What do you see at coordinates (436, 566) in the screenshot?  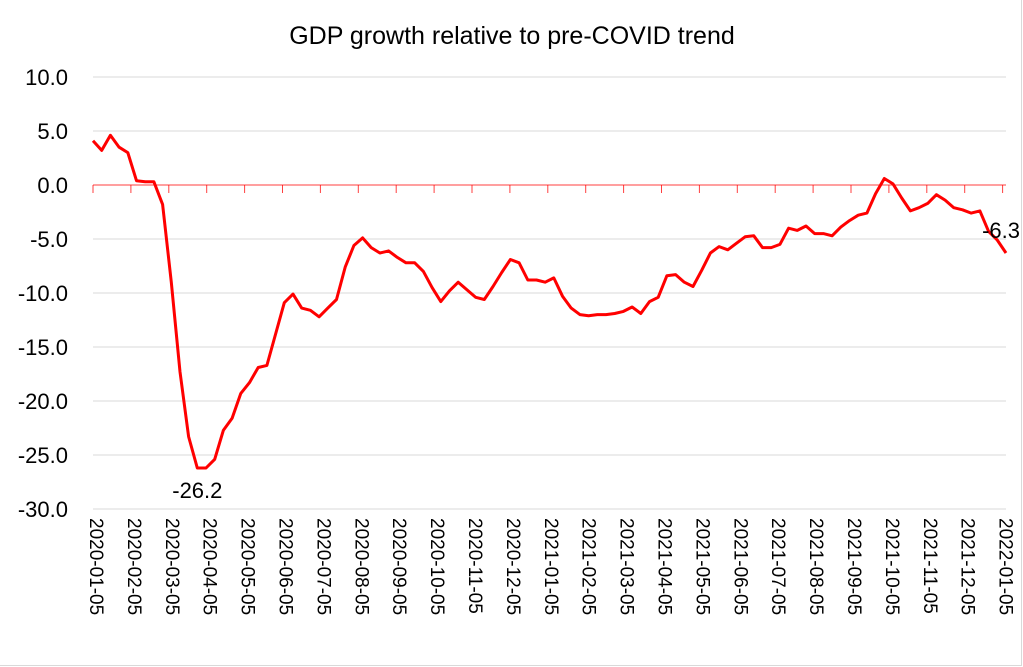 I see `x-tick-label: 2020-10-05` at bounding box center [436, 566].